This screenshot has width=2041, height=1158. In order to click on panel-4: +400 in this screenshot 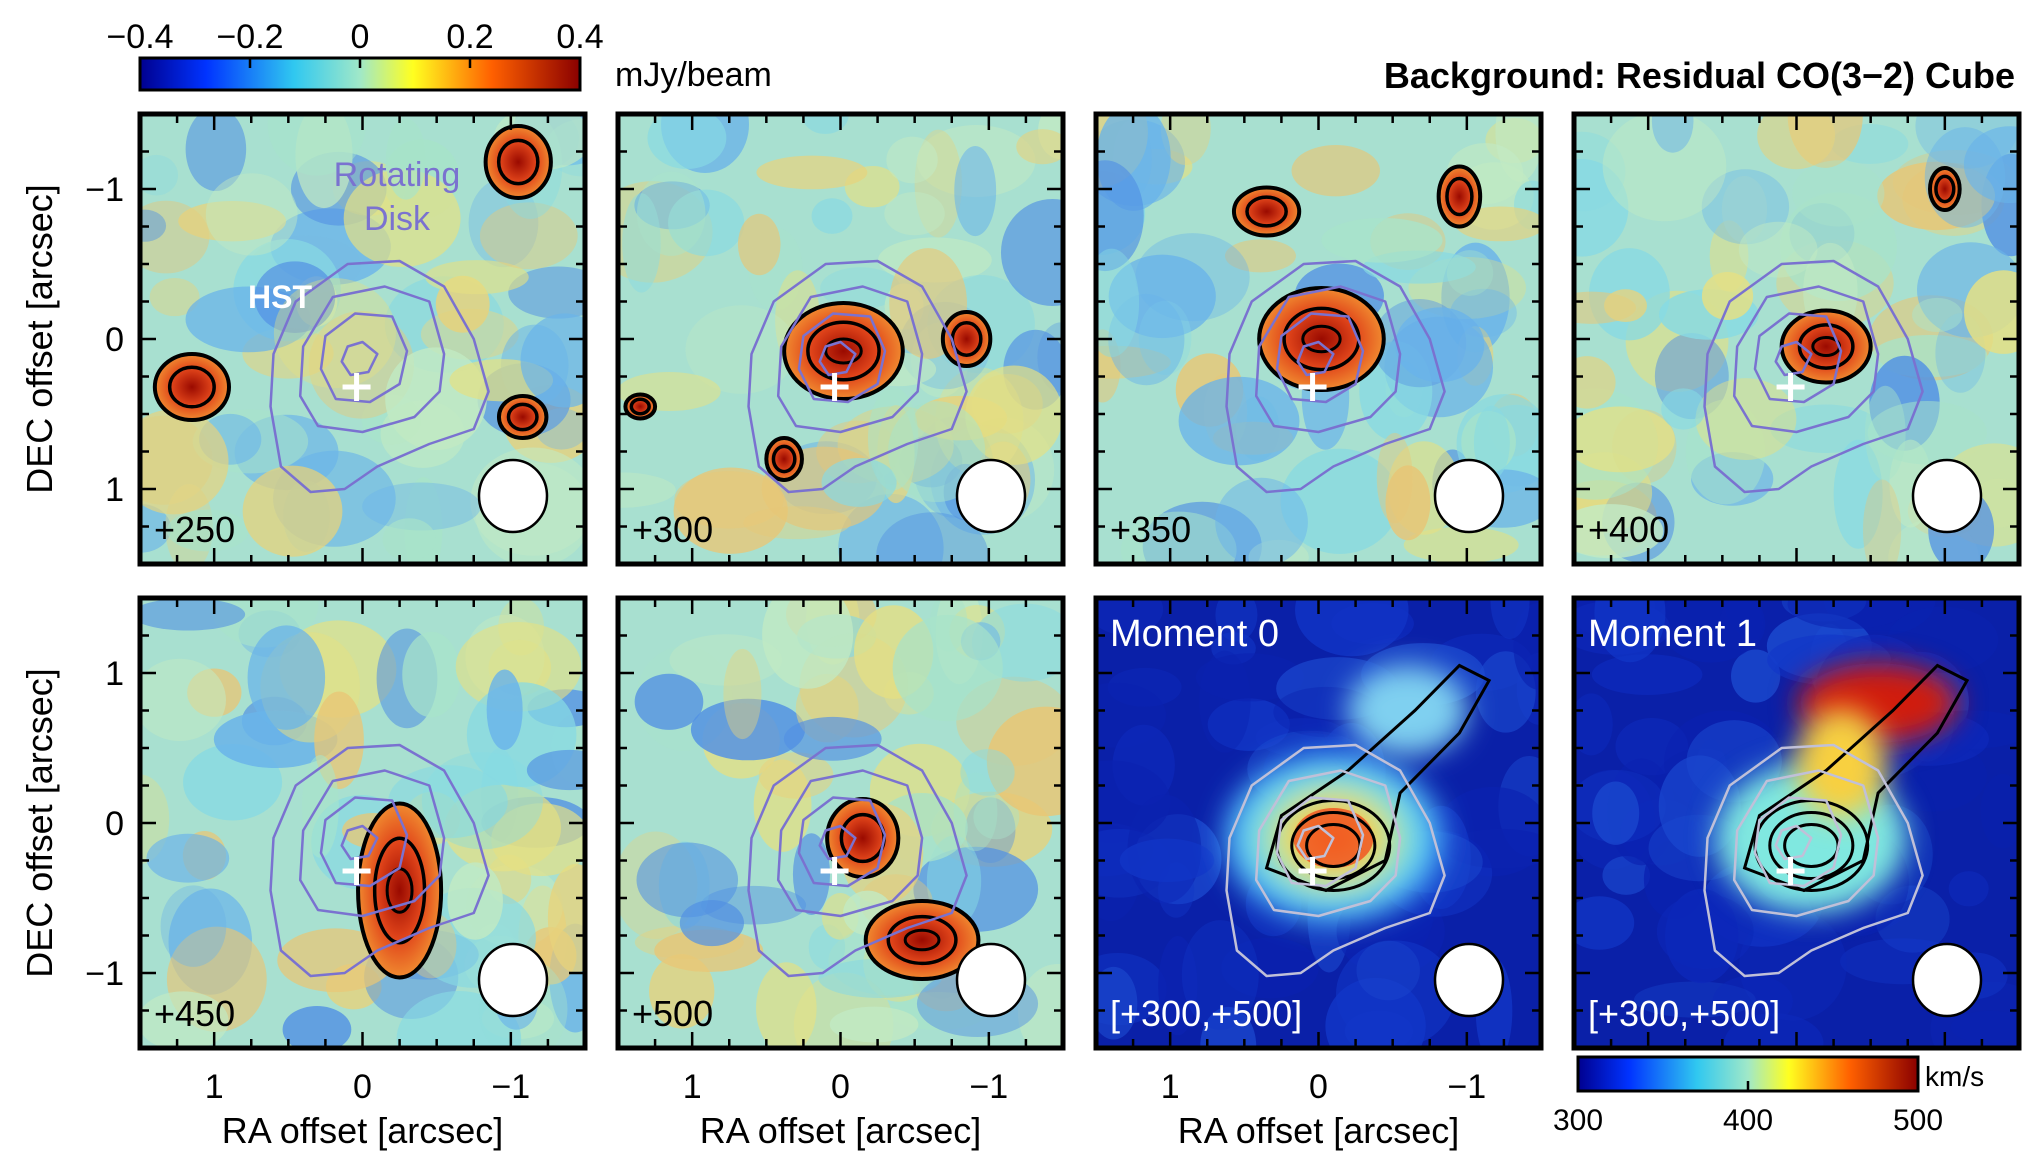, I will do `click(1796, 339)`.